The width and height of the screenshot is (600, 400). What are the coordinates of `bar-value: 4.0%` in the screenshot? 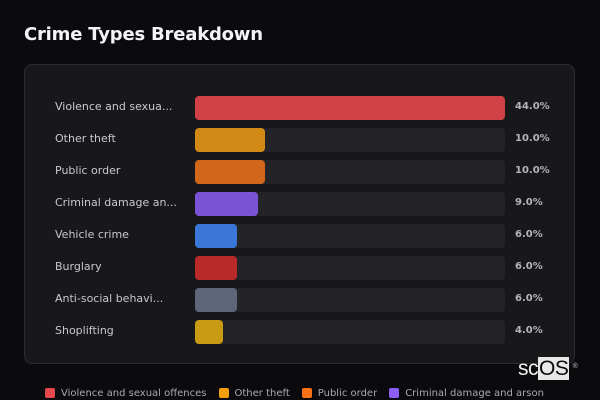 It's located at (529, 330).